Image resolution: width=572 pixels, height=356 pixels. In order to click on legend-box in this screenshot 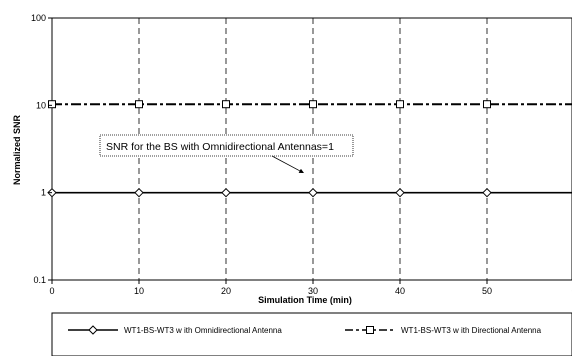, I will do `click(311, 334)`.